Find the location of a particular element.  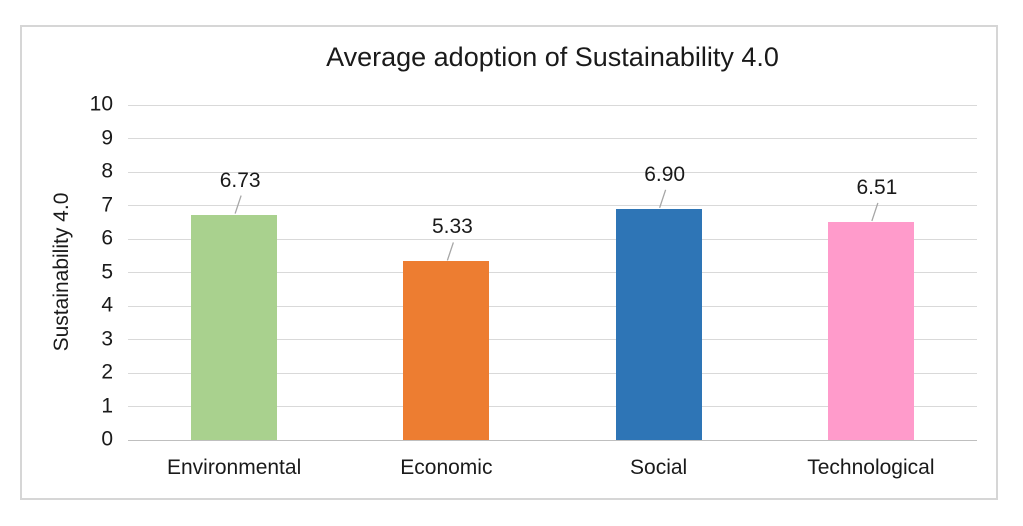

y-tick-label: 1 is located at coordinates (107, 406).